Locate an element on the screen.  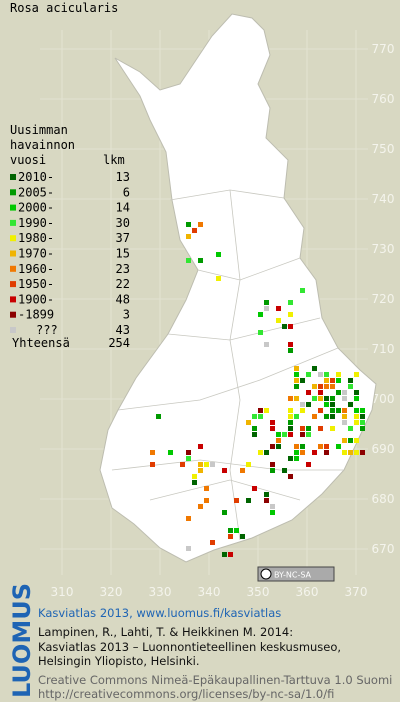
legend-count: 14 is located at coordinates (123, 208).